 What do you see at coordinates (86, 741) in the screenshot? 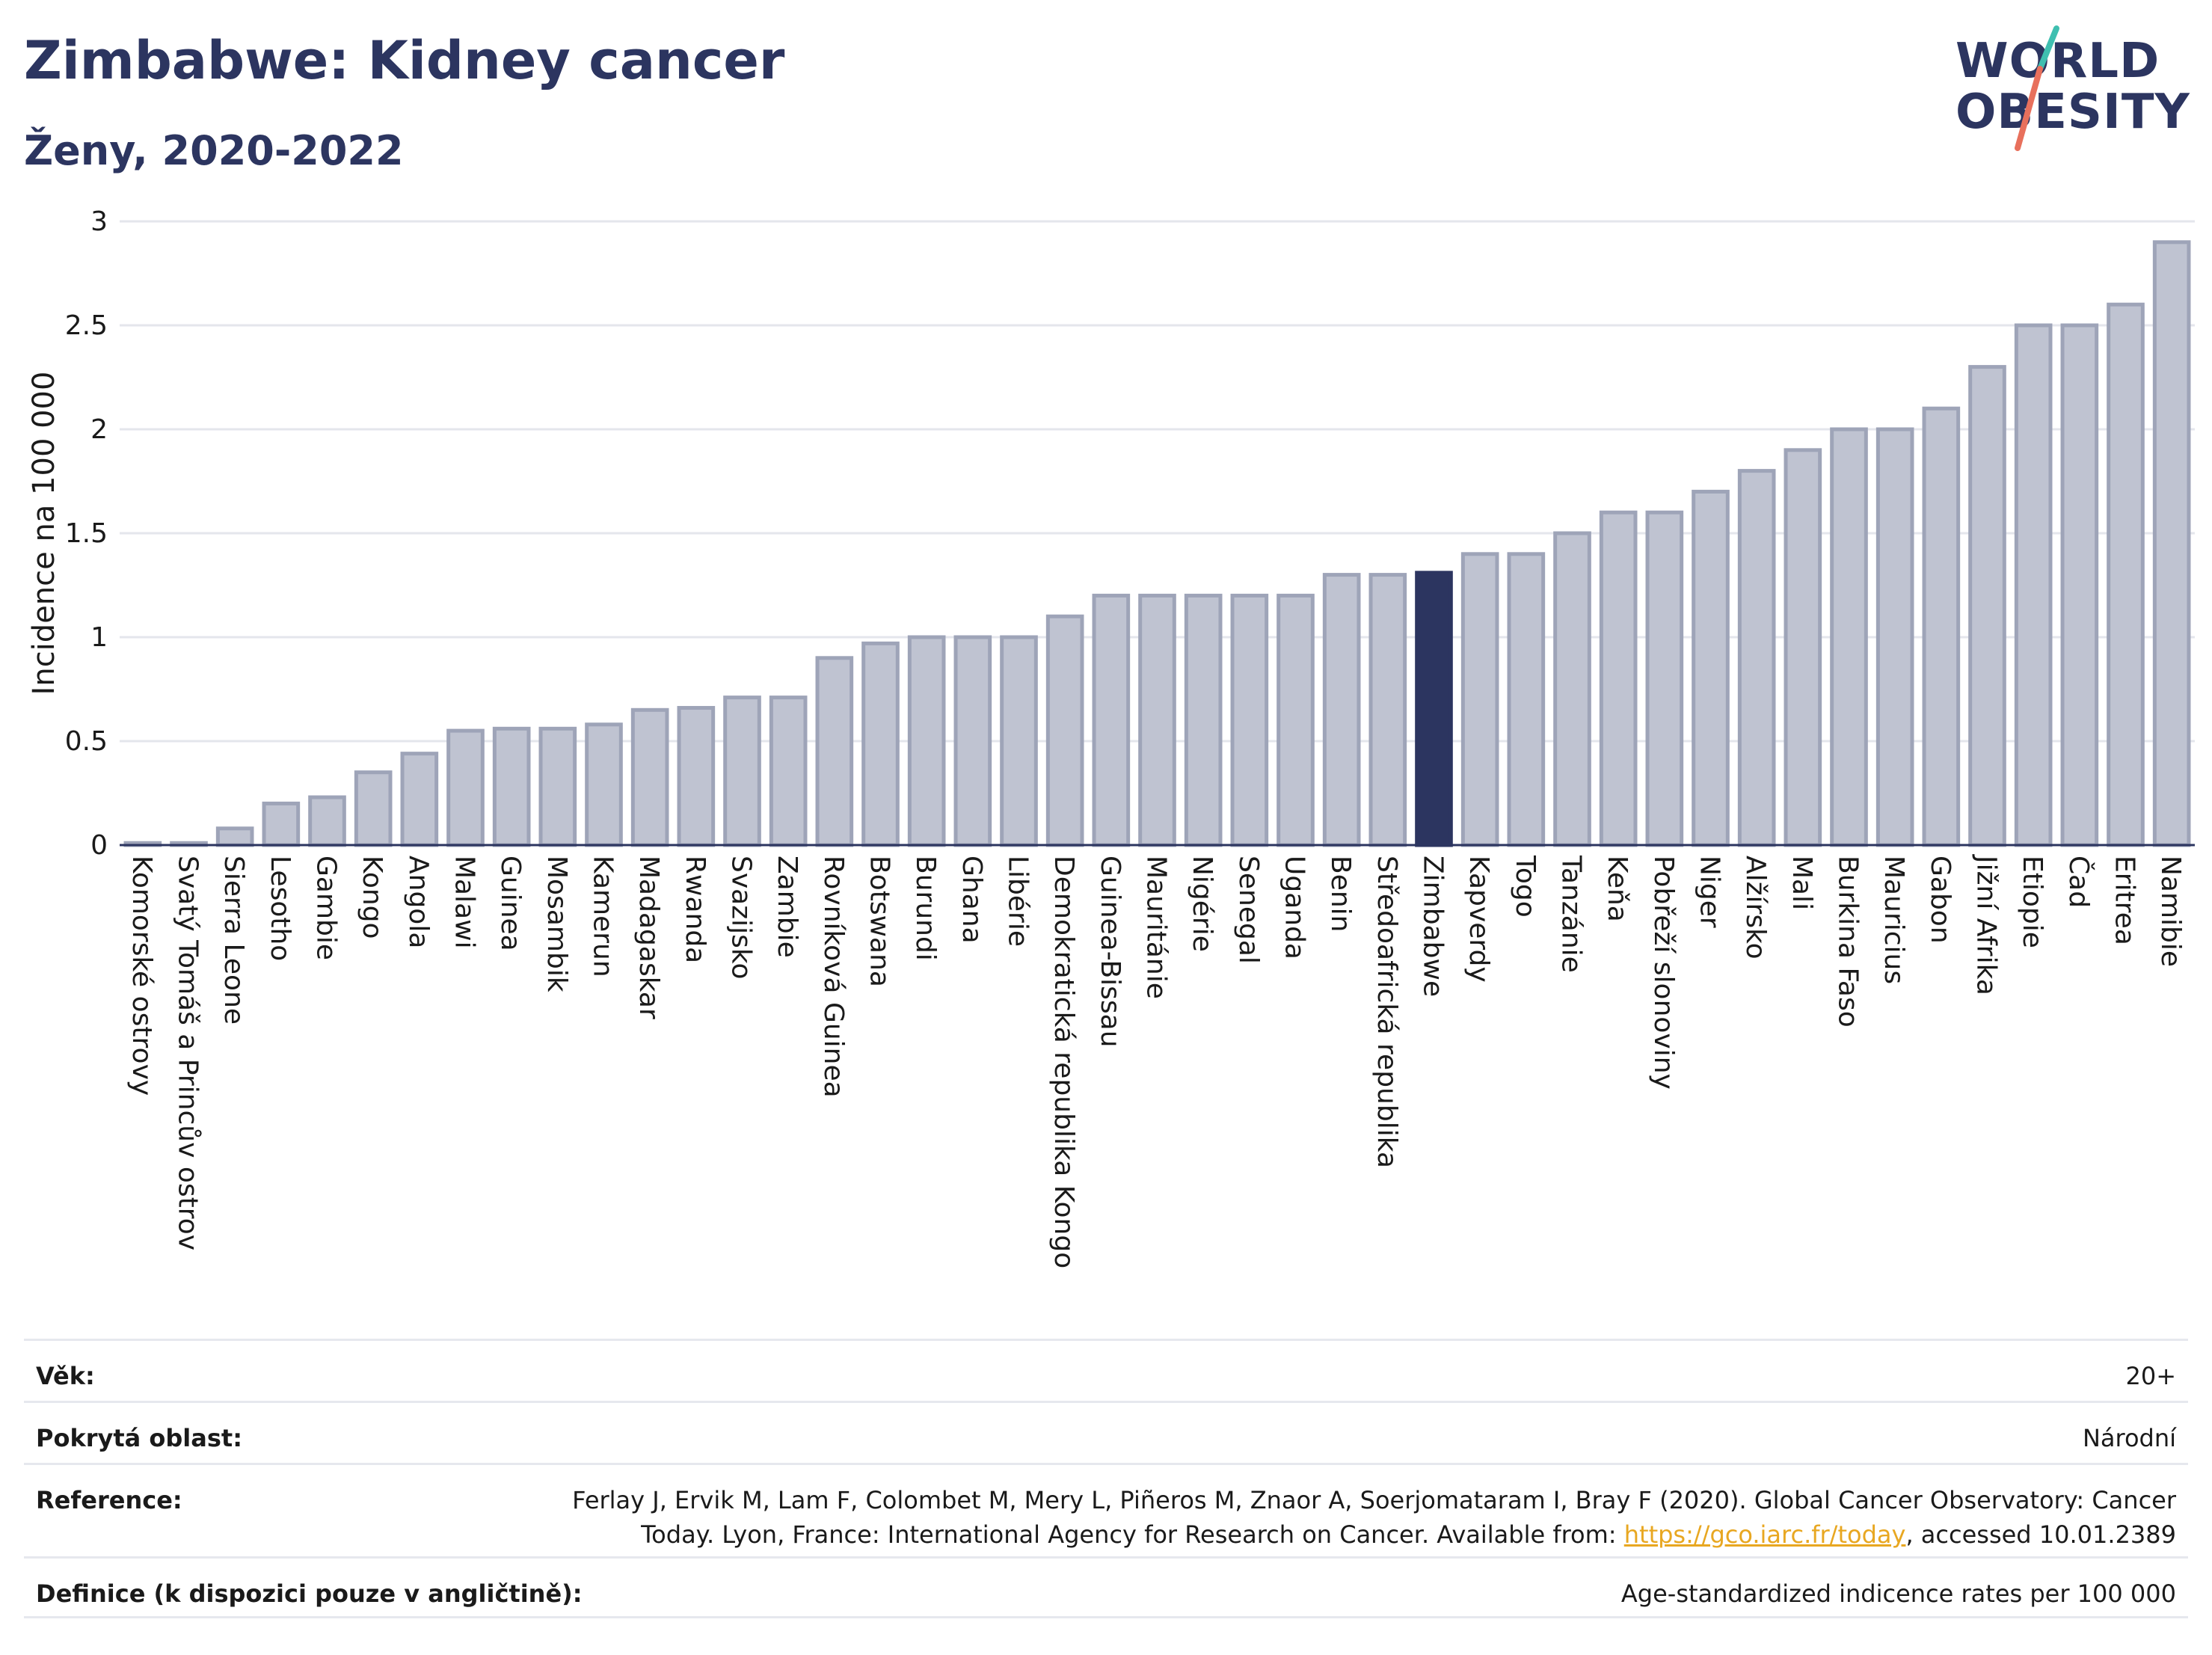
I see `y-tick-label: 0.5` at bounding box center [86, 741].